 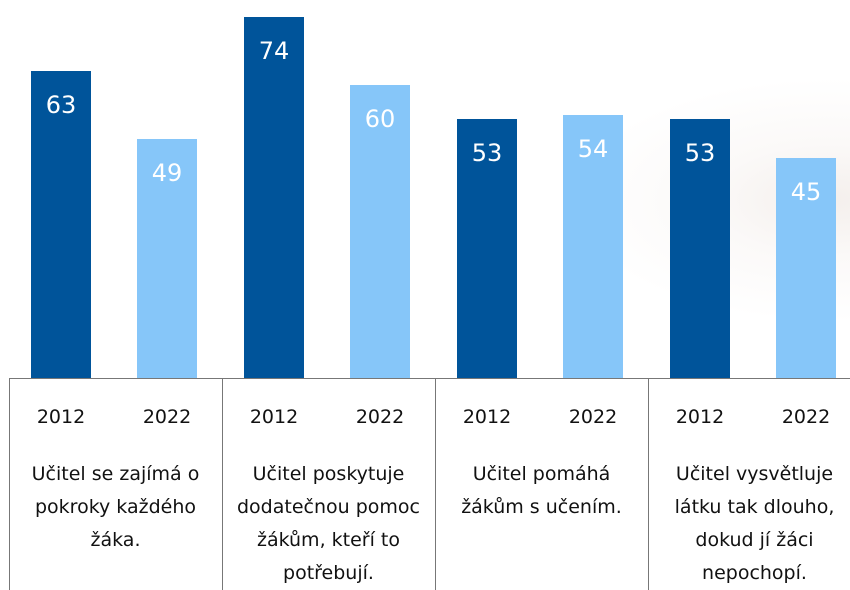 What do you see at coordinates (593, 148) in the screenshot?
I see `value-label: 54` at bounding box center [593, 148].